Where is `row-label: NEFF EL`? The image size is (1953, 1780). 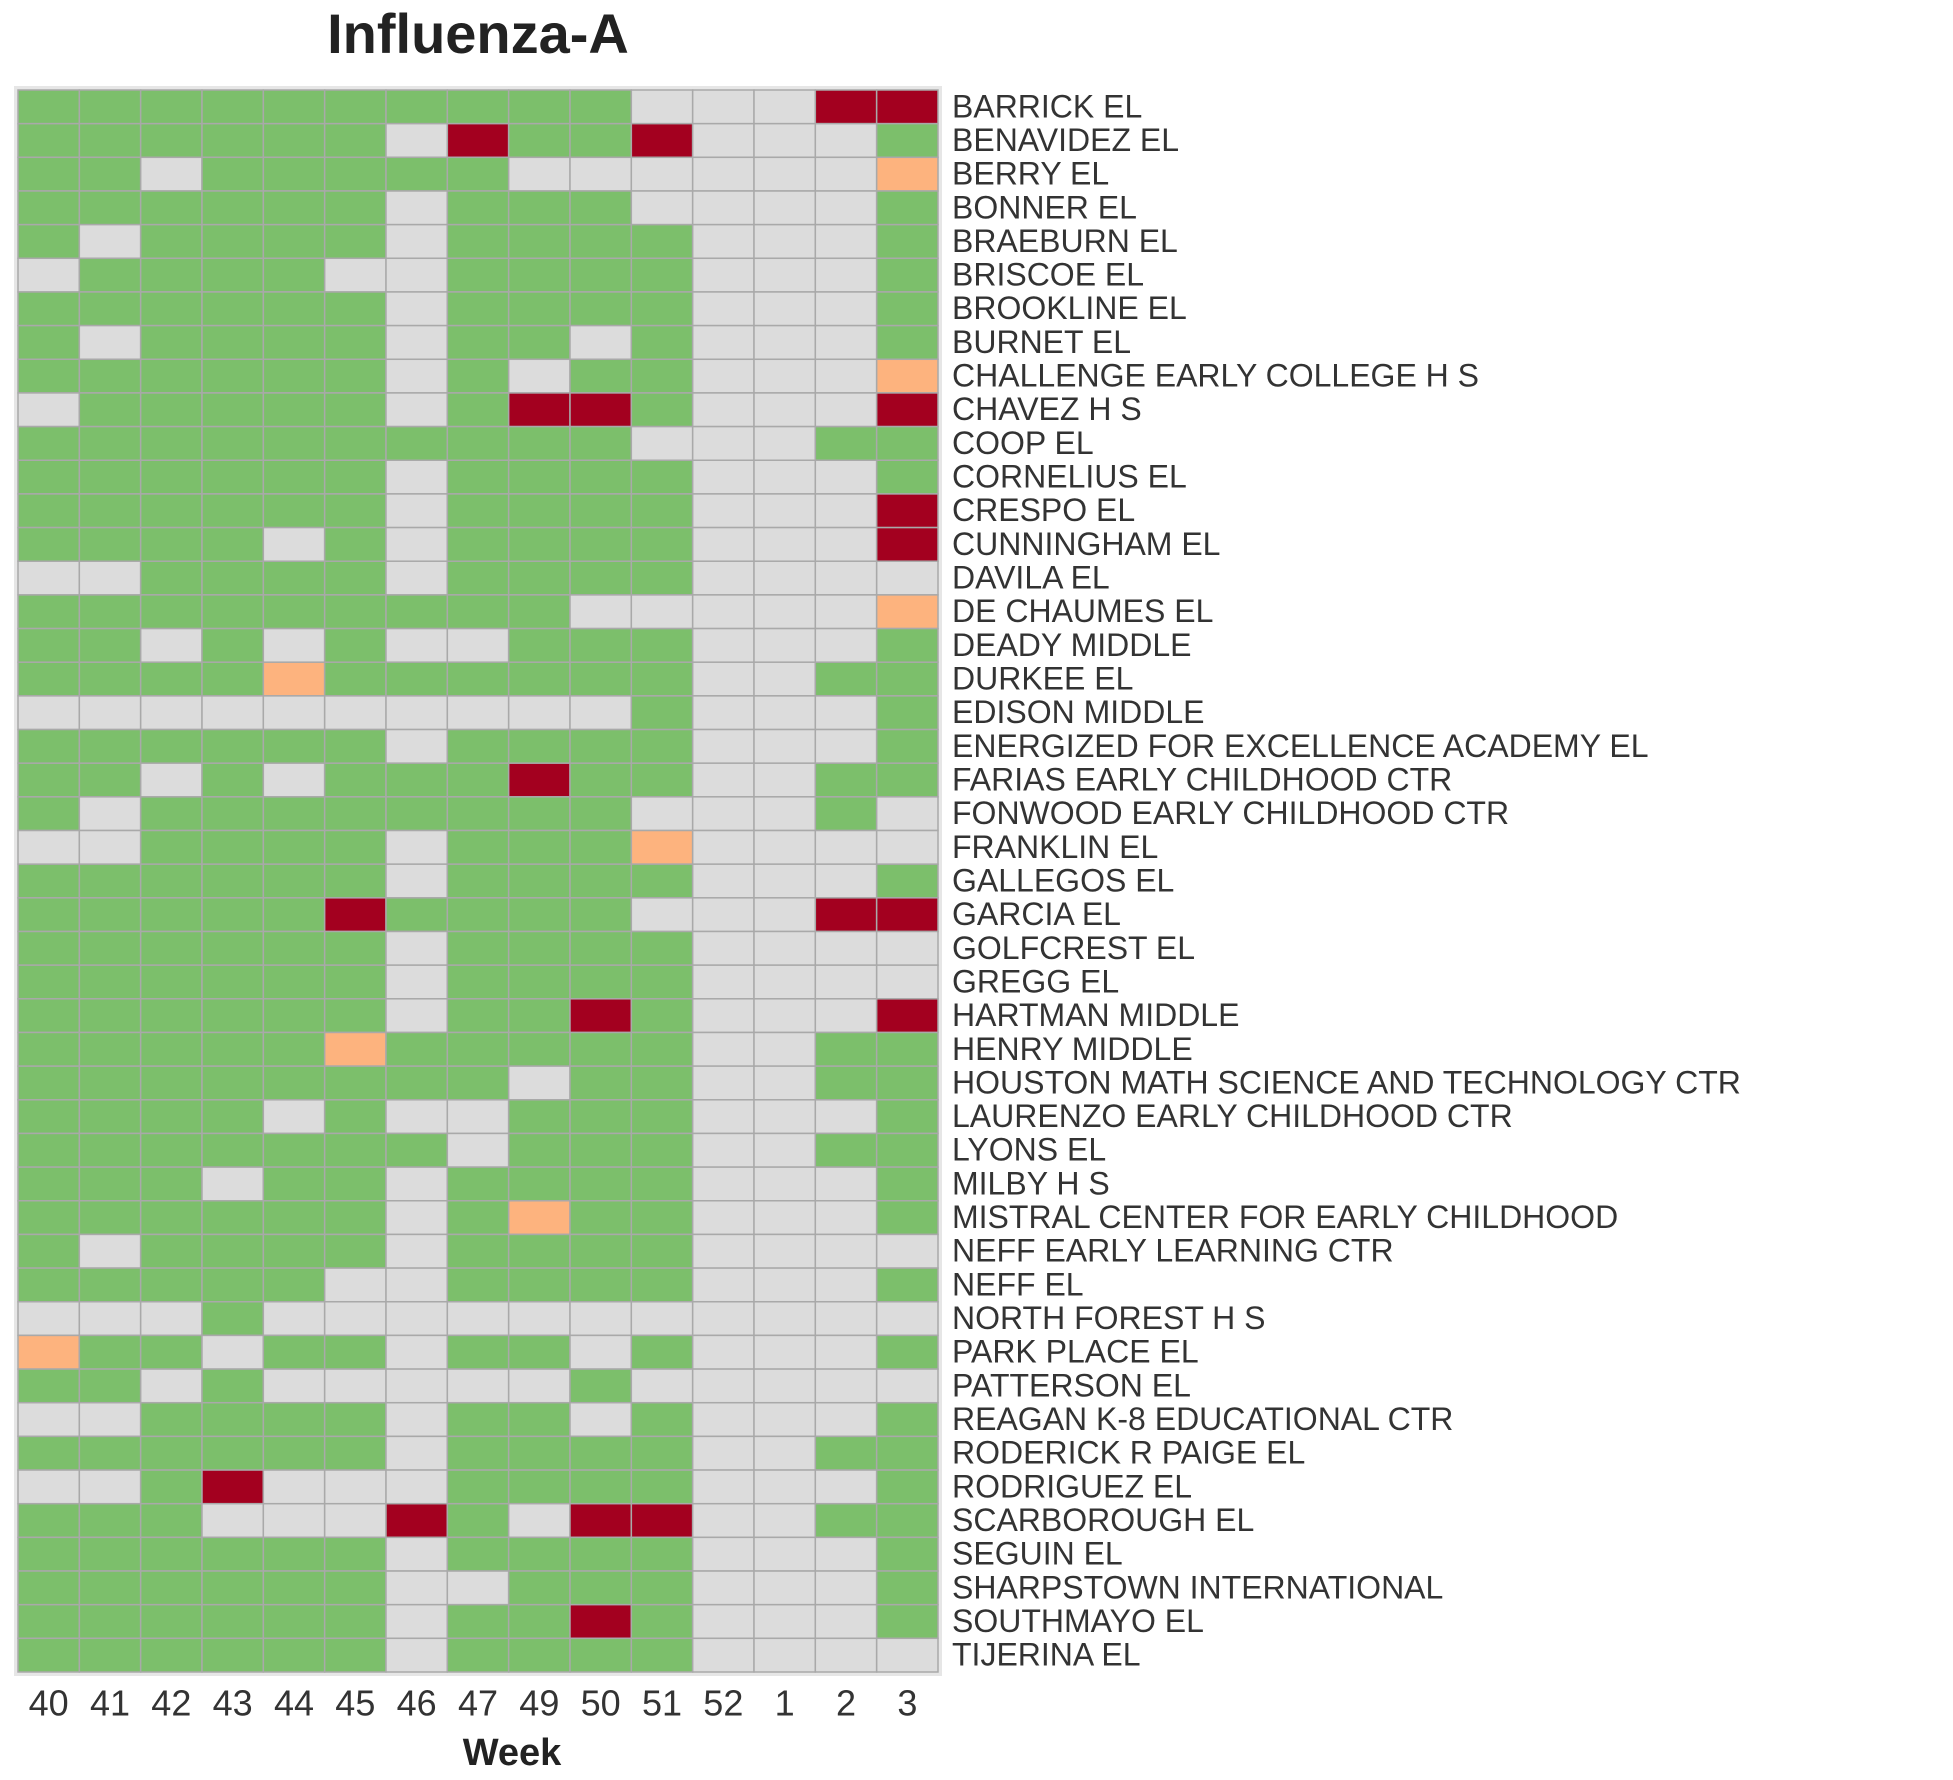
row-label: NEFF EL is located at coordinates (1018, 1284).